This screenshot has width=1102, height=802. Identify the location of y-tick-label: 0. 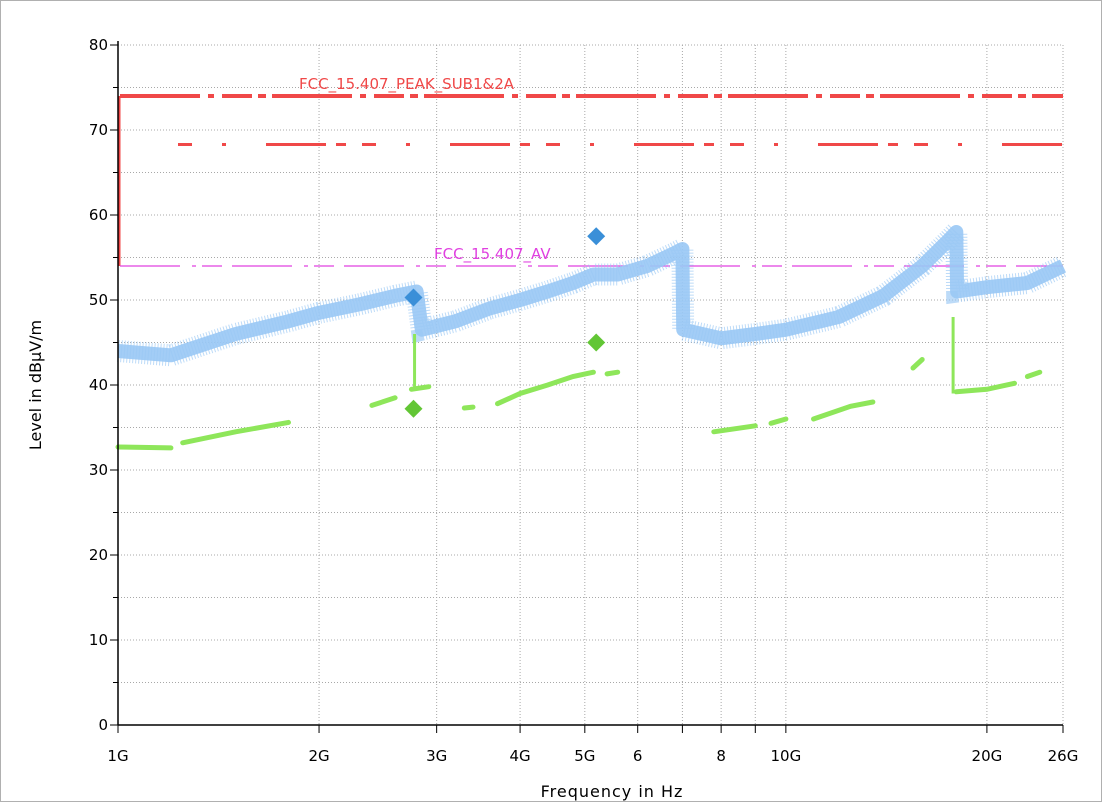
(103, 725).